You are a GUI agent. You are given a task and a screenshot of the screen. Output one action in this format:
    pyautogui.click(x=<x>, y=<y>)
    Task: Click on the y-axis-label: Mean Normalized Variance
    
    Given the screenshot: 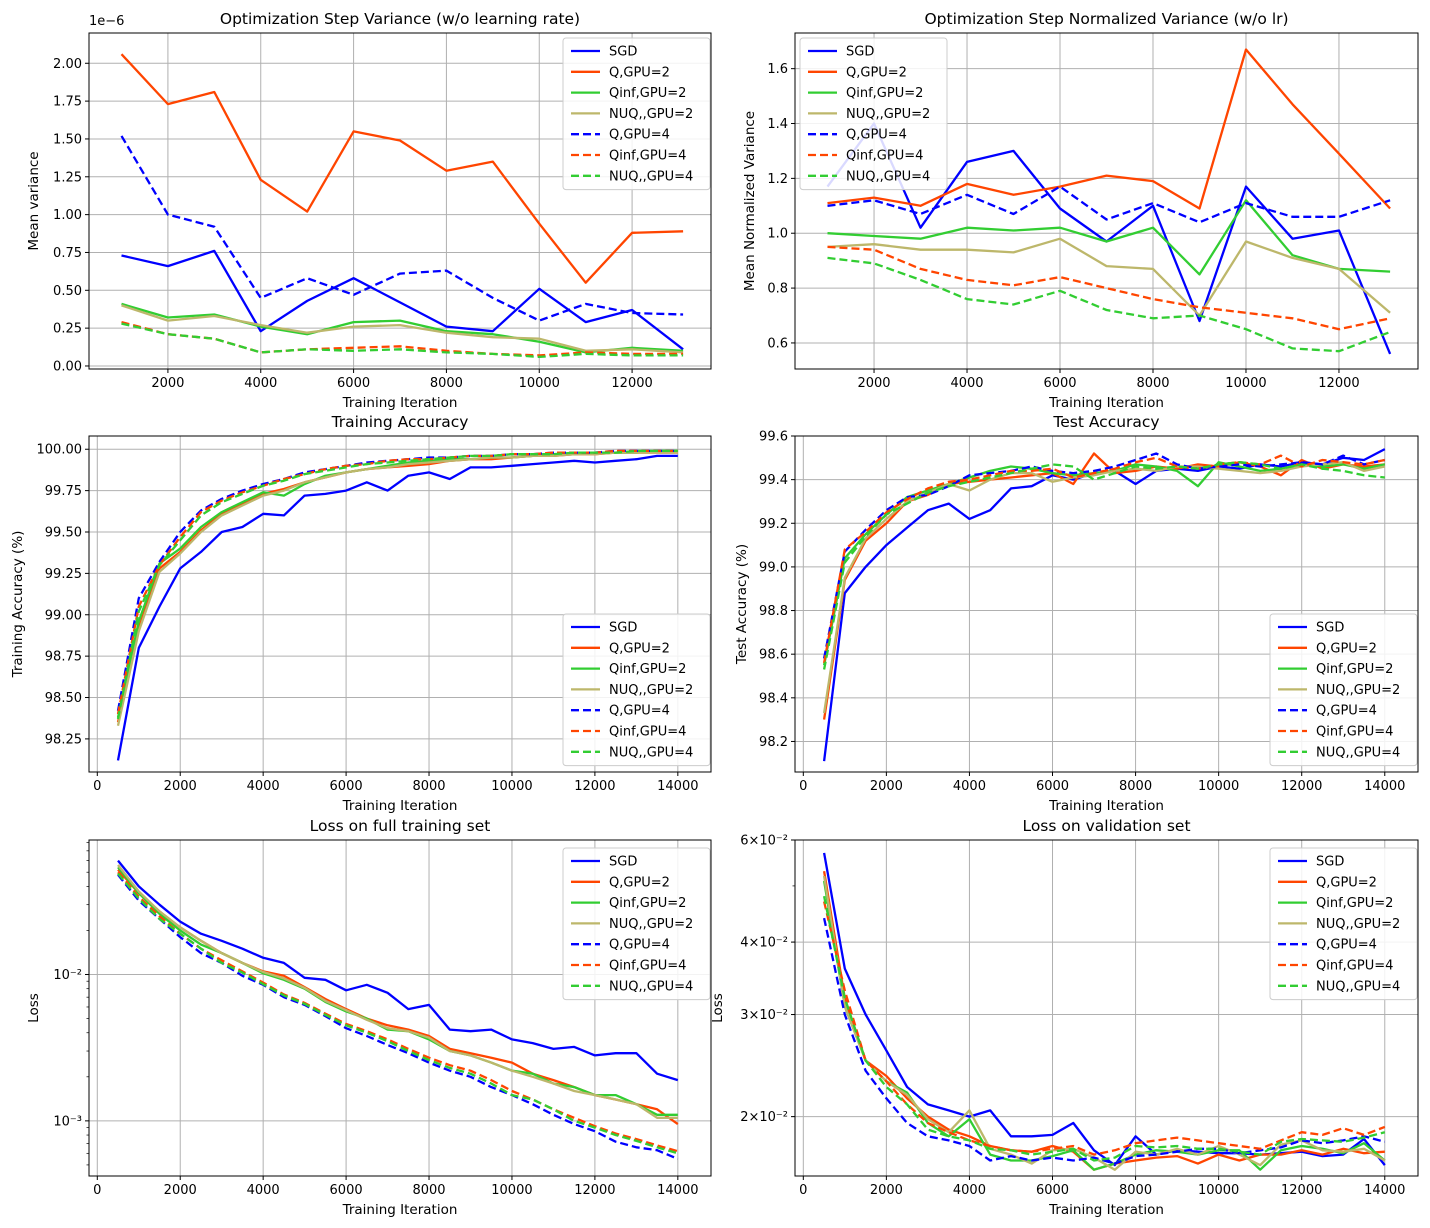 What is the action you would take?
    pyautogui.click(x=750, y=201)
    